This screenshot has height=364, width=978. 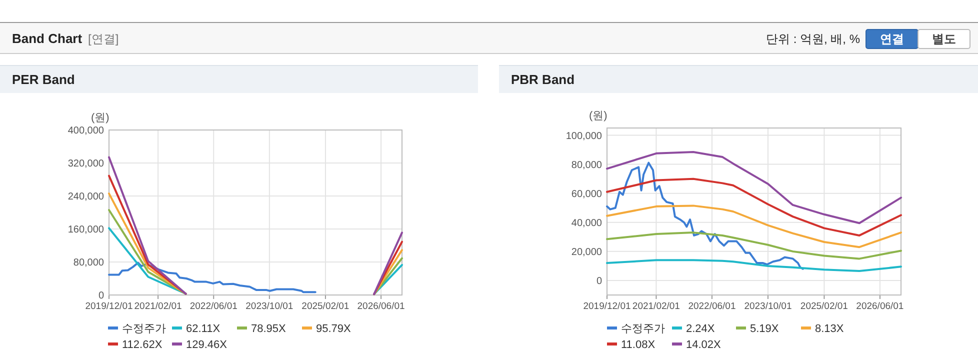 I want to click on legend-label: 5.19X, so click(x=765, y=329).